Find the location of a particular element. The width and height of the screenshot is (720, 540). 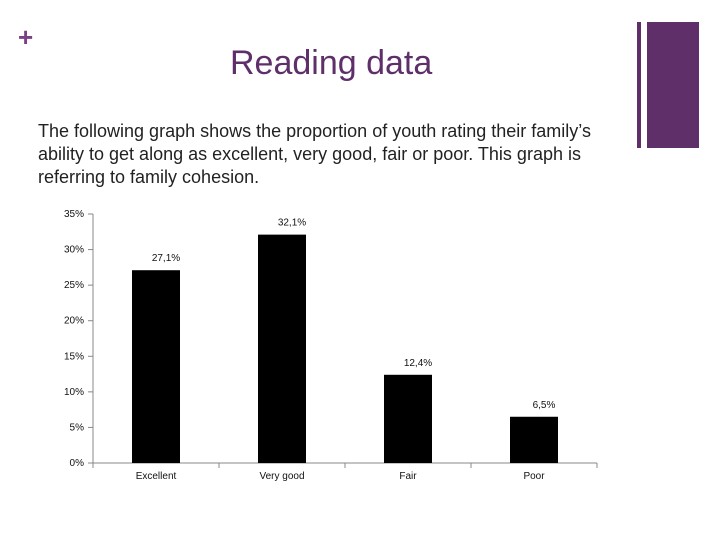

category-label: Excellent is located at coordinates (156, 476).